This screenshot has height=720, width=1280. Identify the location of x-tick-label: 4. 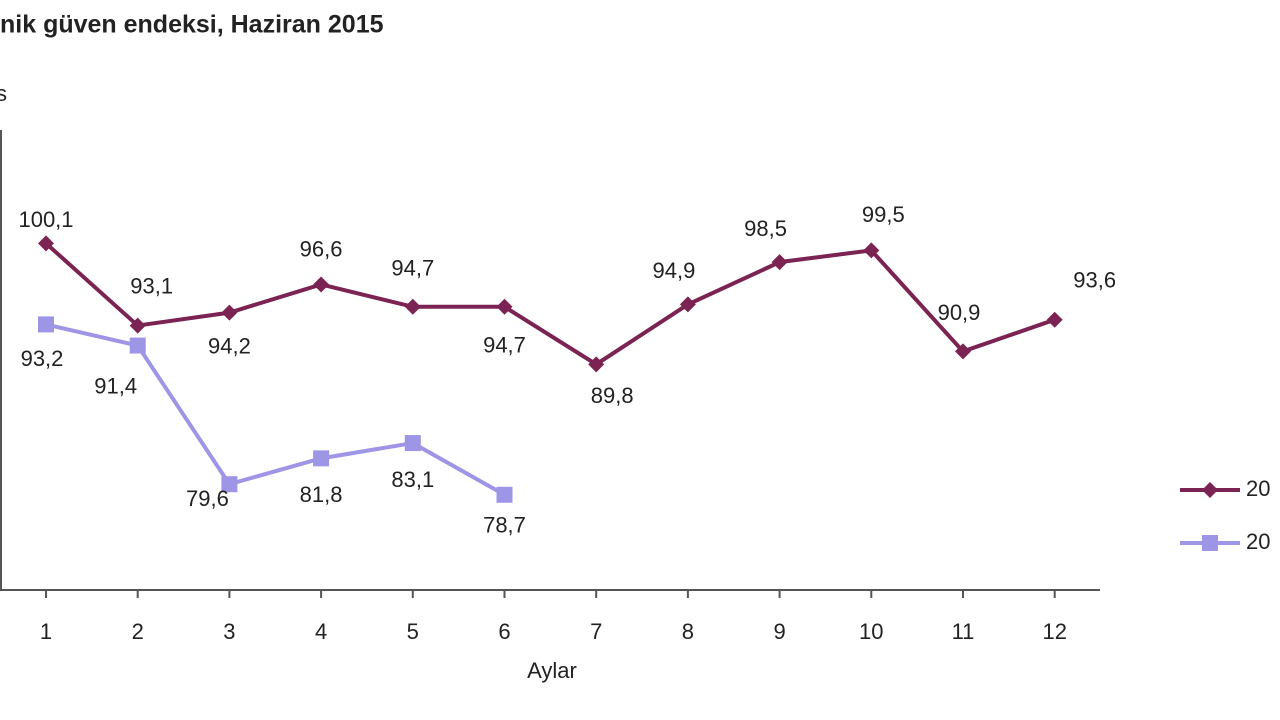
(321, 631).